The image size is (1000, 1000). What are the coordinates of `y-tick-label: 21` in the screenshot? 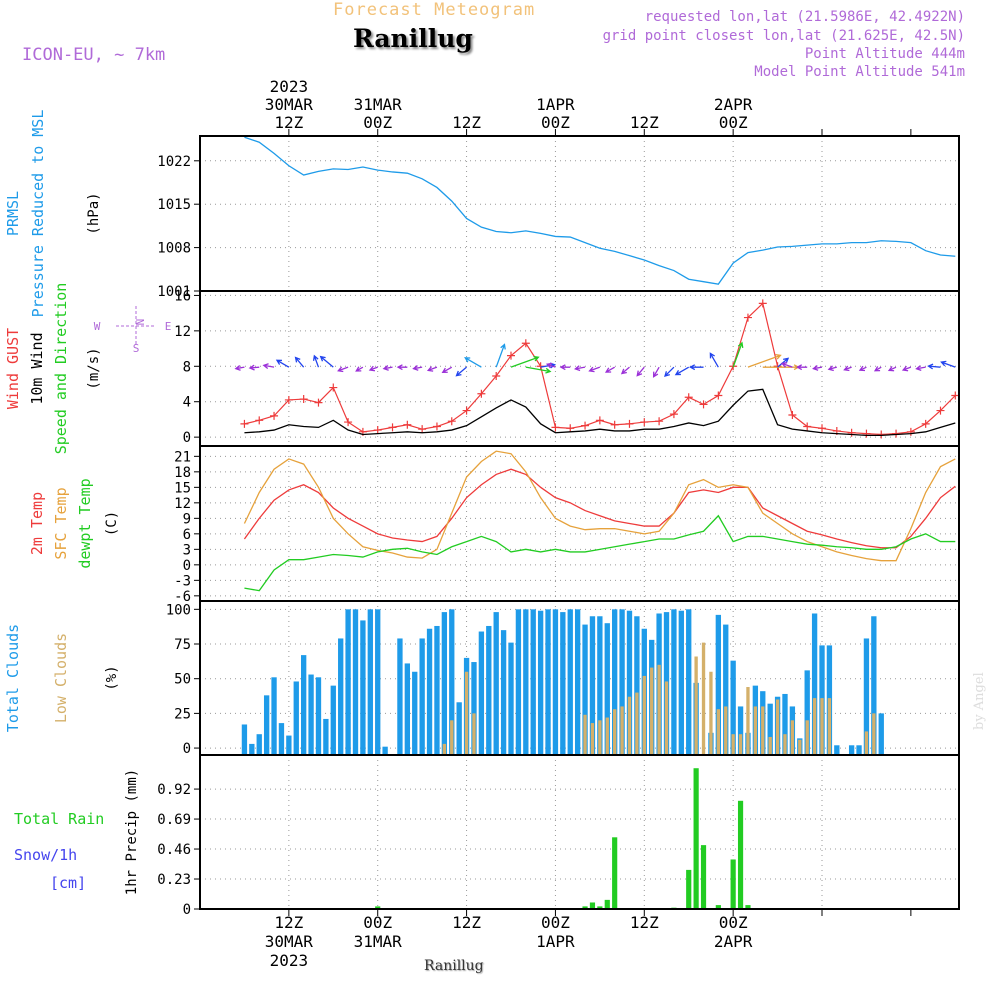 It's located at (182, 457).